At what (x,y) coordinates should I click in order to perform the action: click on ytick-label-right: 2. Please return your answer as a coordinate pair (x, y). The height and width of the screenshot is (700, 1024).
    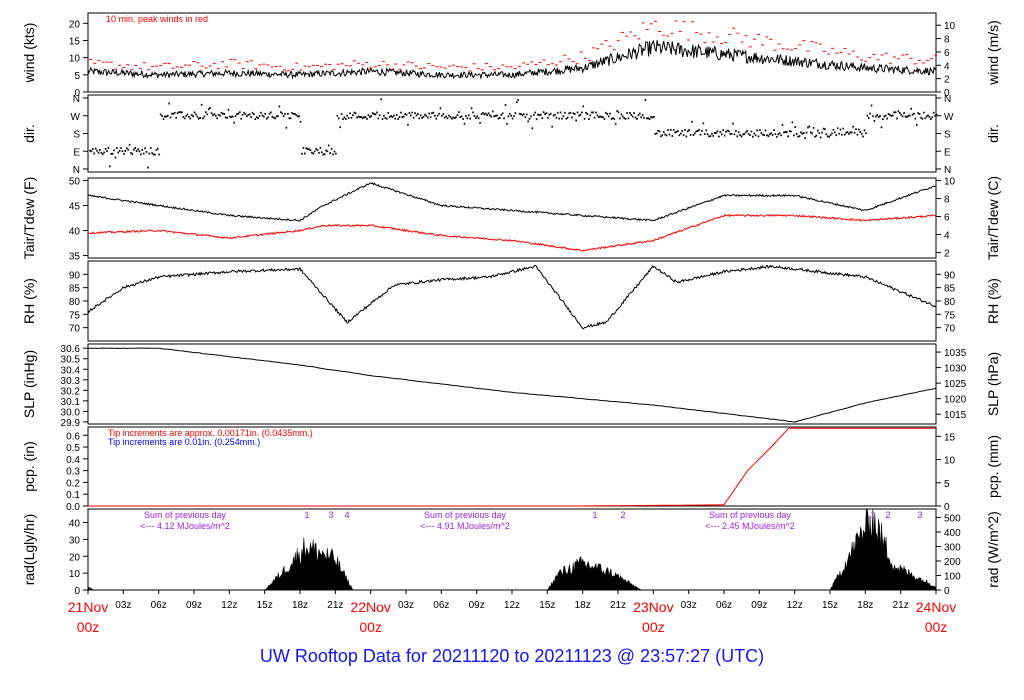
    Looking at the image, I should click on (947, 254).